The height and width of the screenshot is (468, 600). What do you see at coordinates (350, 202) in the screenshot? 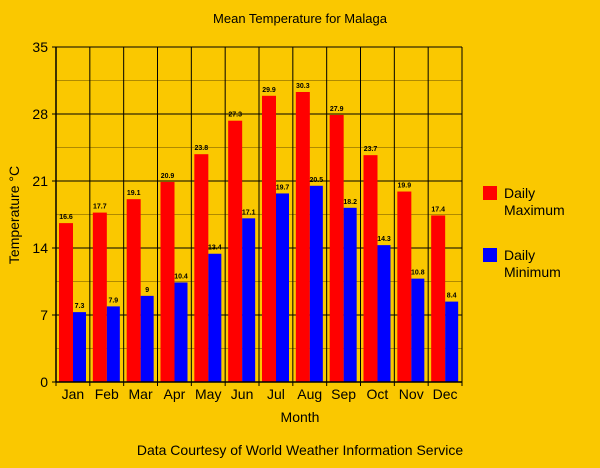
I see `data-label: 18.2` at bounding box center [350, 202].